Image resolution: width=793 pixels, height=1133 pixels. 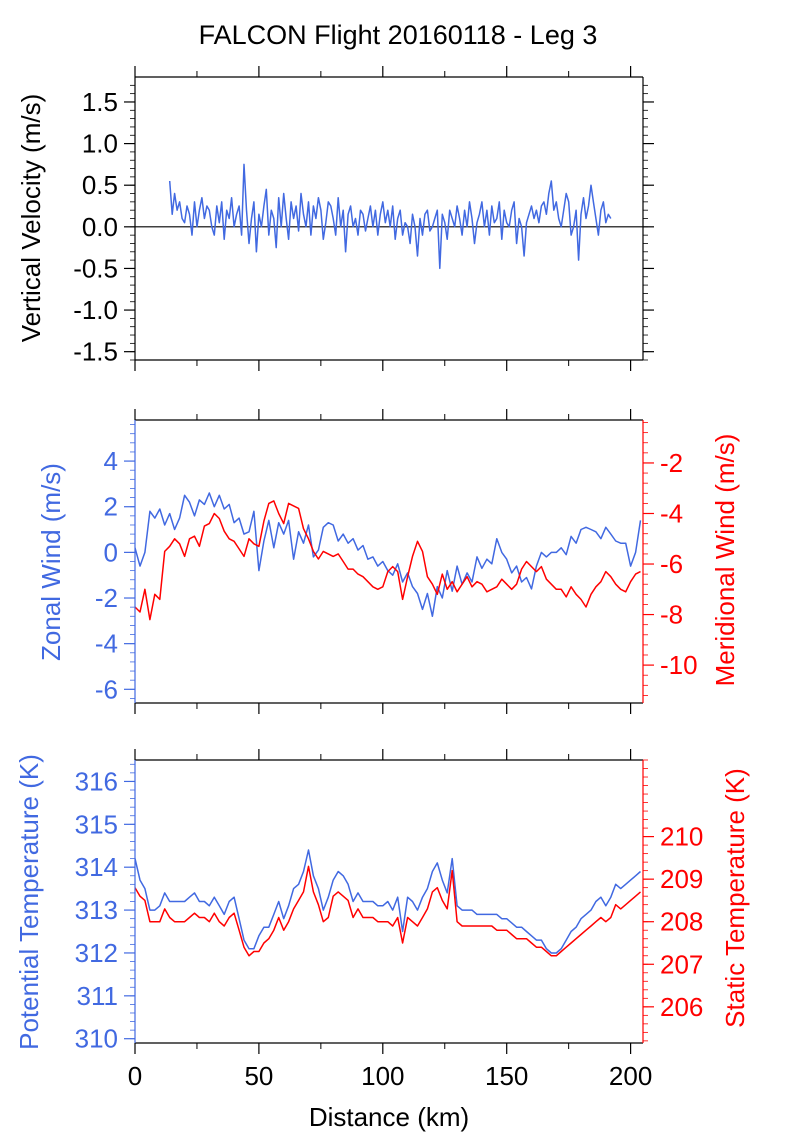 I want to click on y2-tick-label: 209, so click(x=681, y=879).